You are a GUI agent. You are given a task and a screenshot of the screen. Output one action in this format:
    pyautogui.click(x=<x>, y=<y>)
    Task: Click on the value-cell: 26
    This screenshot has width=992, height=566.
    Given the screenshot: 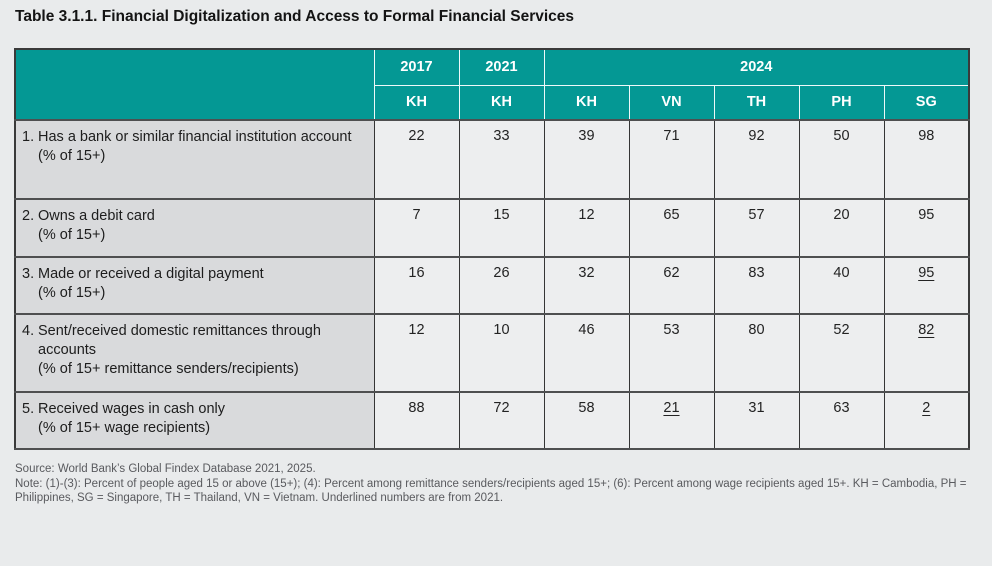 What is the action you would take?
    pyautogui.click(x=501, y=285)
    